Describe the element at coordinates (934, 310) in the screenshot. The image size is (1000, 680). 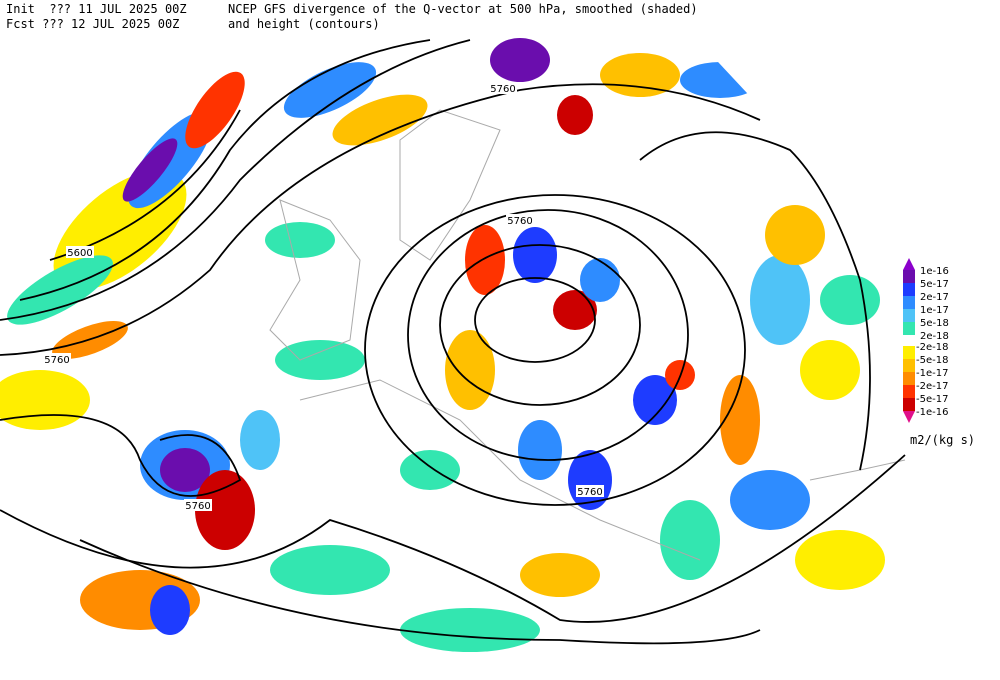
I see `colorbar-label: 1e-17` at that location.